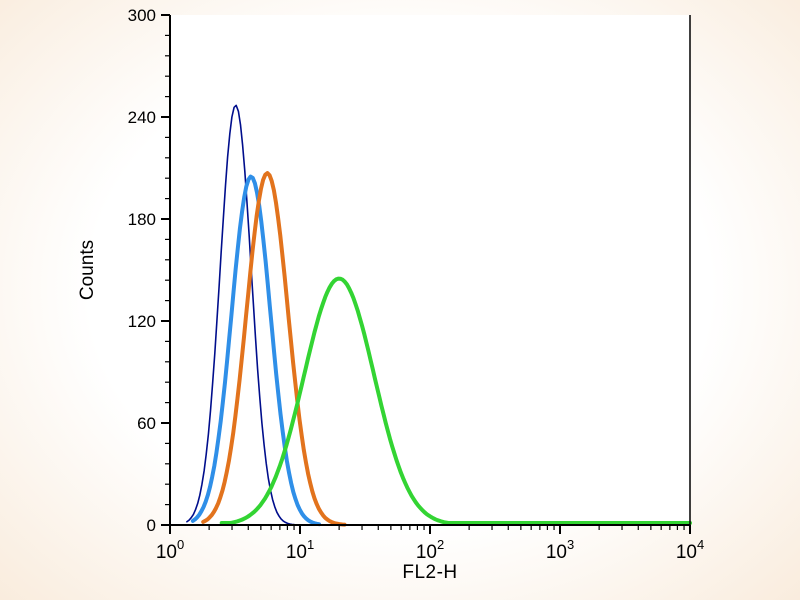  Describe the element at coordinates (142, 117) in the screenshot. I see `y-tick-label: 240` at that location.